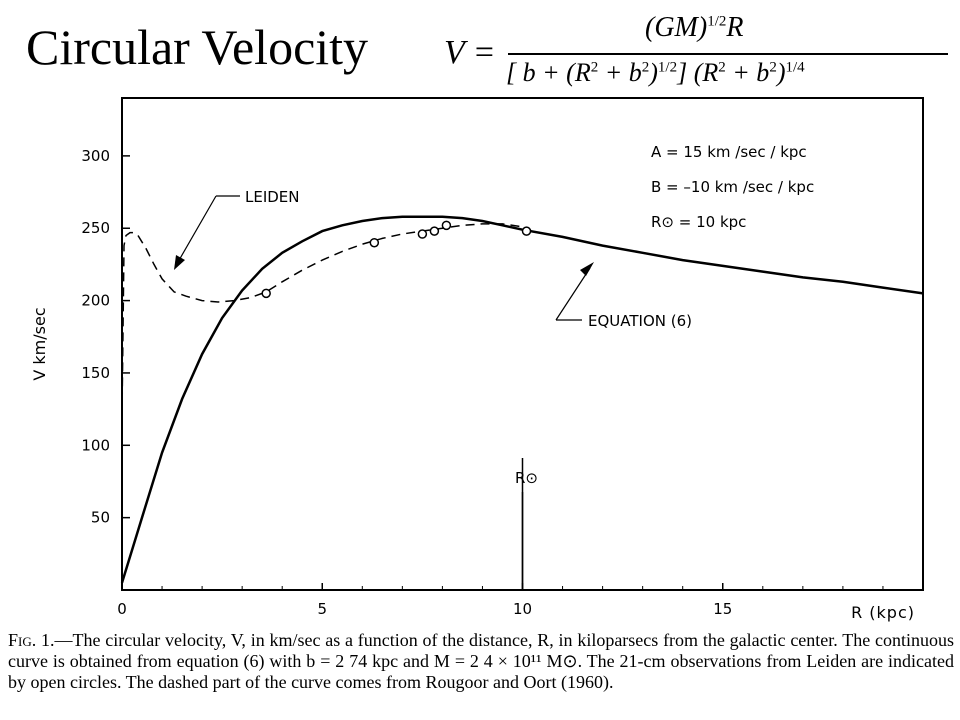  What do you see at coordinates (694, 27) in the screenshot?
I see `formula-numerator: (GM)1/2R` at bounding box center [694, 27].